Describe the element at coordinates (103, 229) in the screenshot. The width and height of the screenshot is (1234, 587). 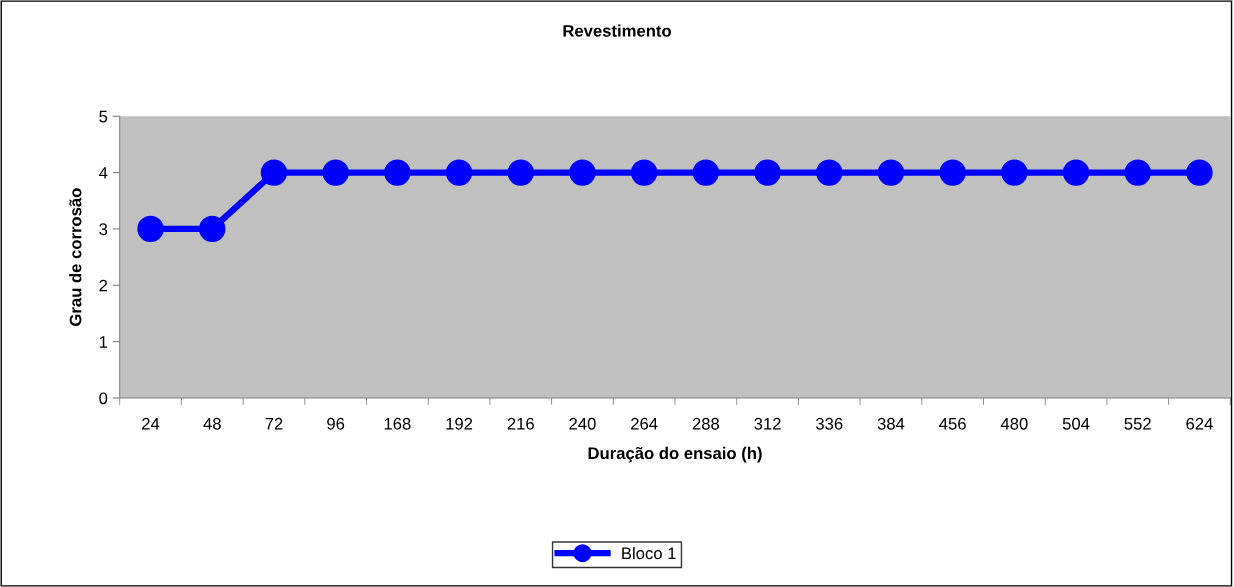
I see `y-tick-label: 3` at that location.